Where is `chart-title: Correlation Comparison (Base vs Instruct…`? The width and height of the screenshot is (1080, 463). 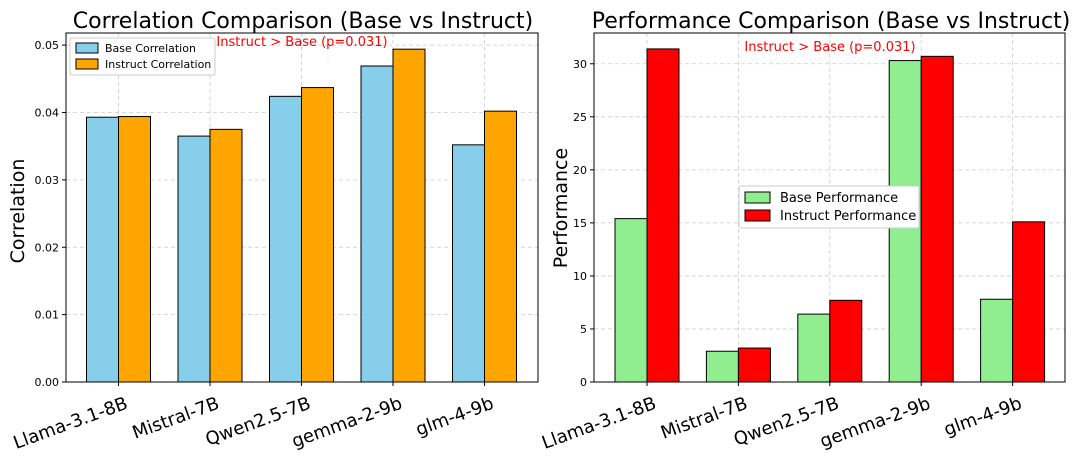
chart-title: Correlation Comparison (Base vs Instruct… is located at coordinates (303, 21).